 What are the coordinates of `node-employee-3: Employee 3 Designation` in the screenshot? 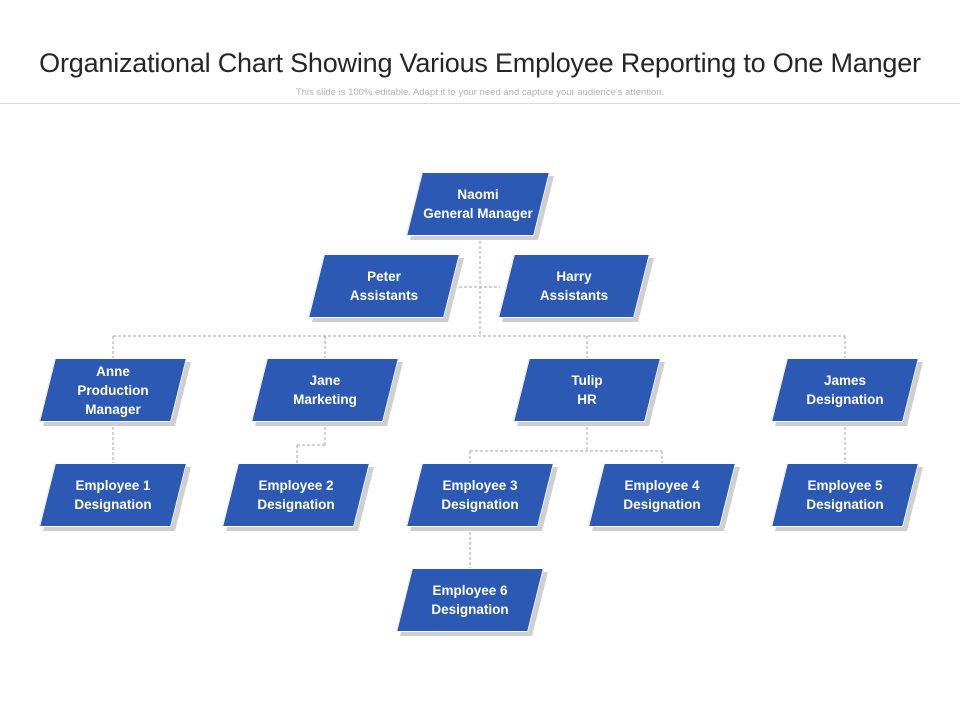 It's located at (482, 497).